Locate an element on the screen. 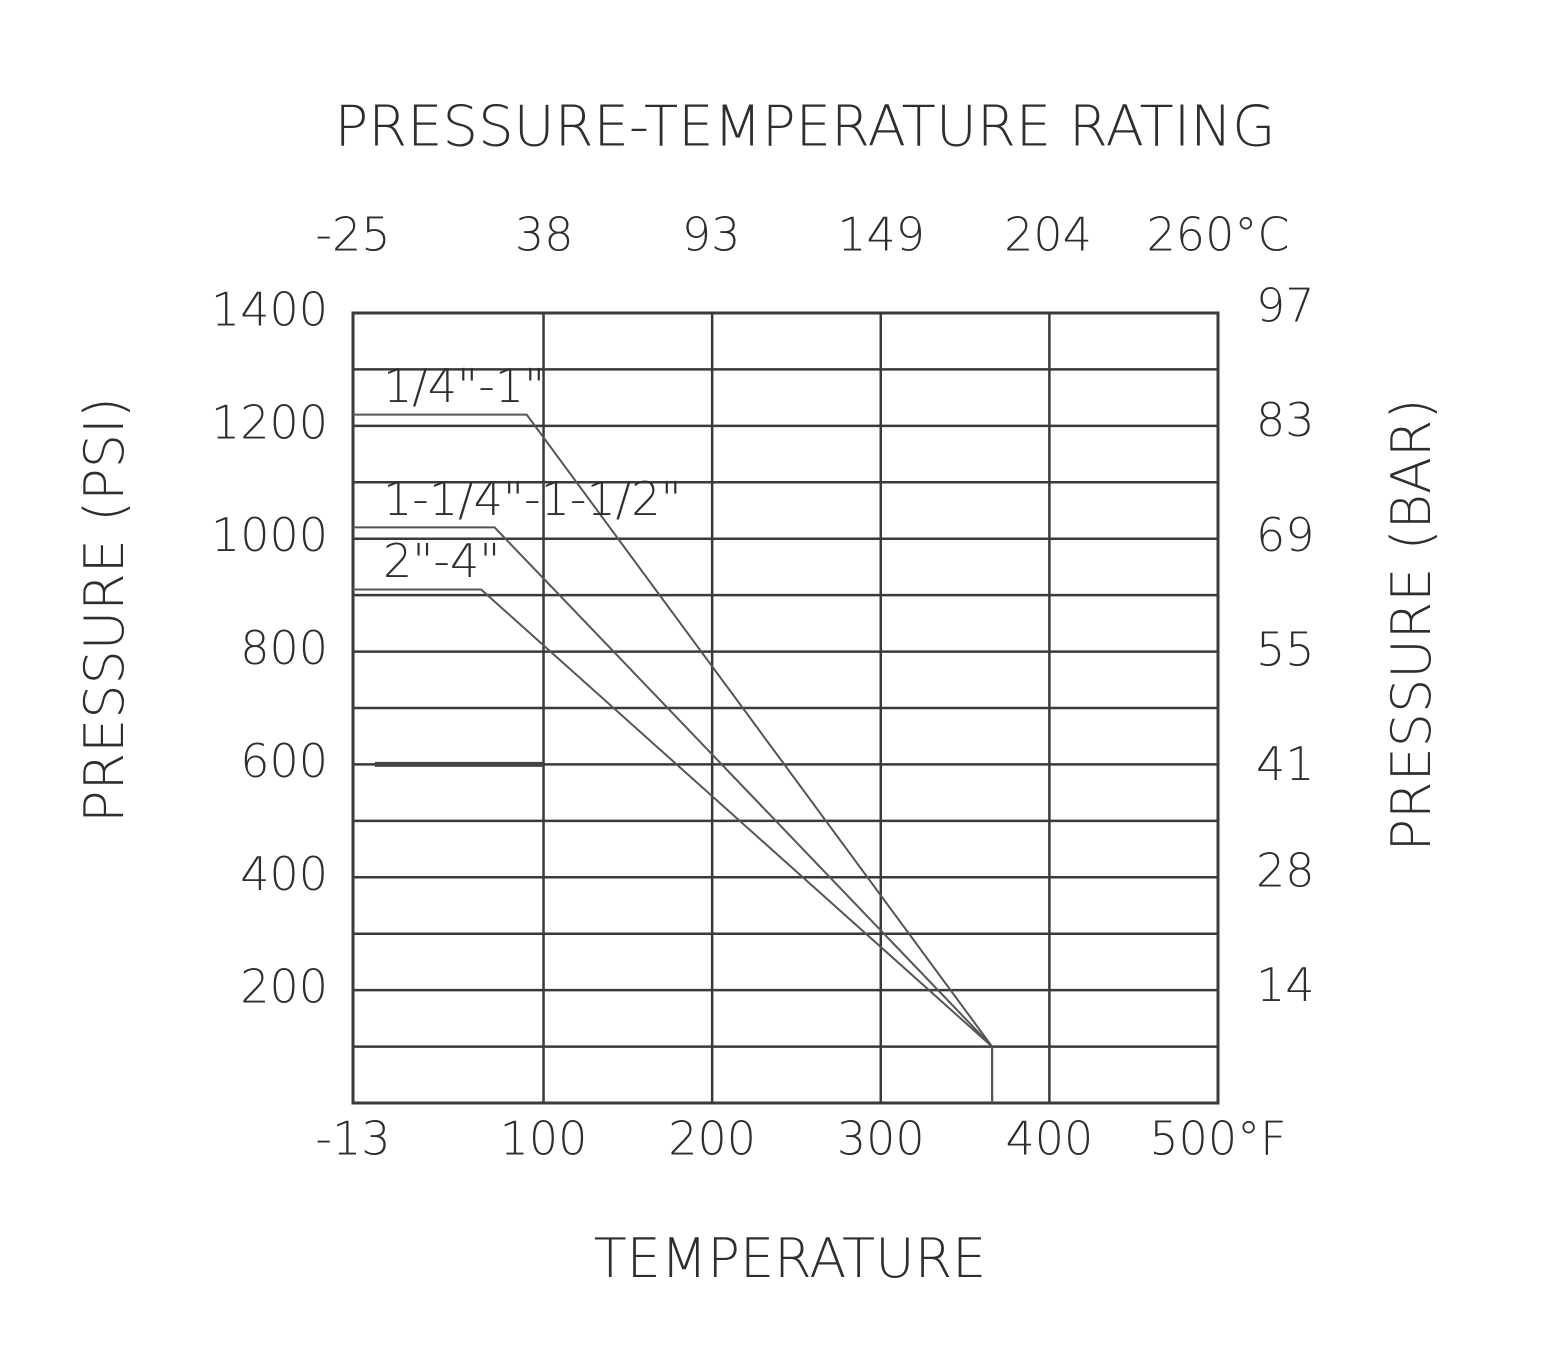 The height and width of the screenshot is (1362, 1542). y-axis-label: PRESSURE (PSI) is located at coordinates (104, 610).